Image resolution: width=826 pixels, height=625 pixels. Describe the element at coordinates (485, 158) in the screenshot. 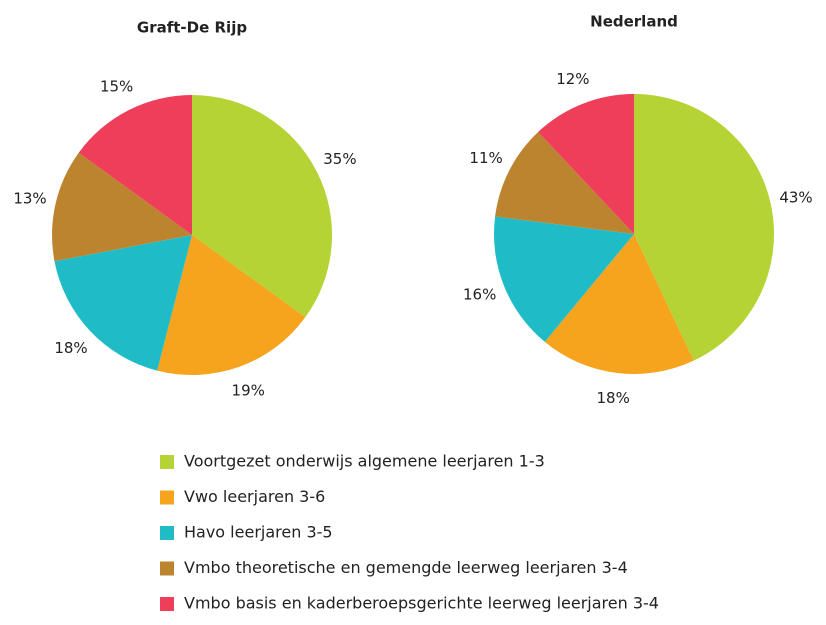

I see `value-label: 11%` at that location.